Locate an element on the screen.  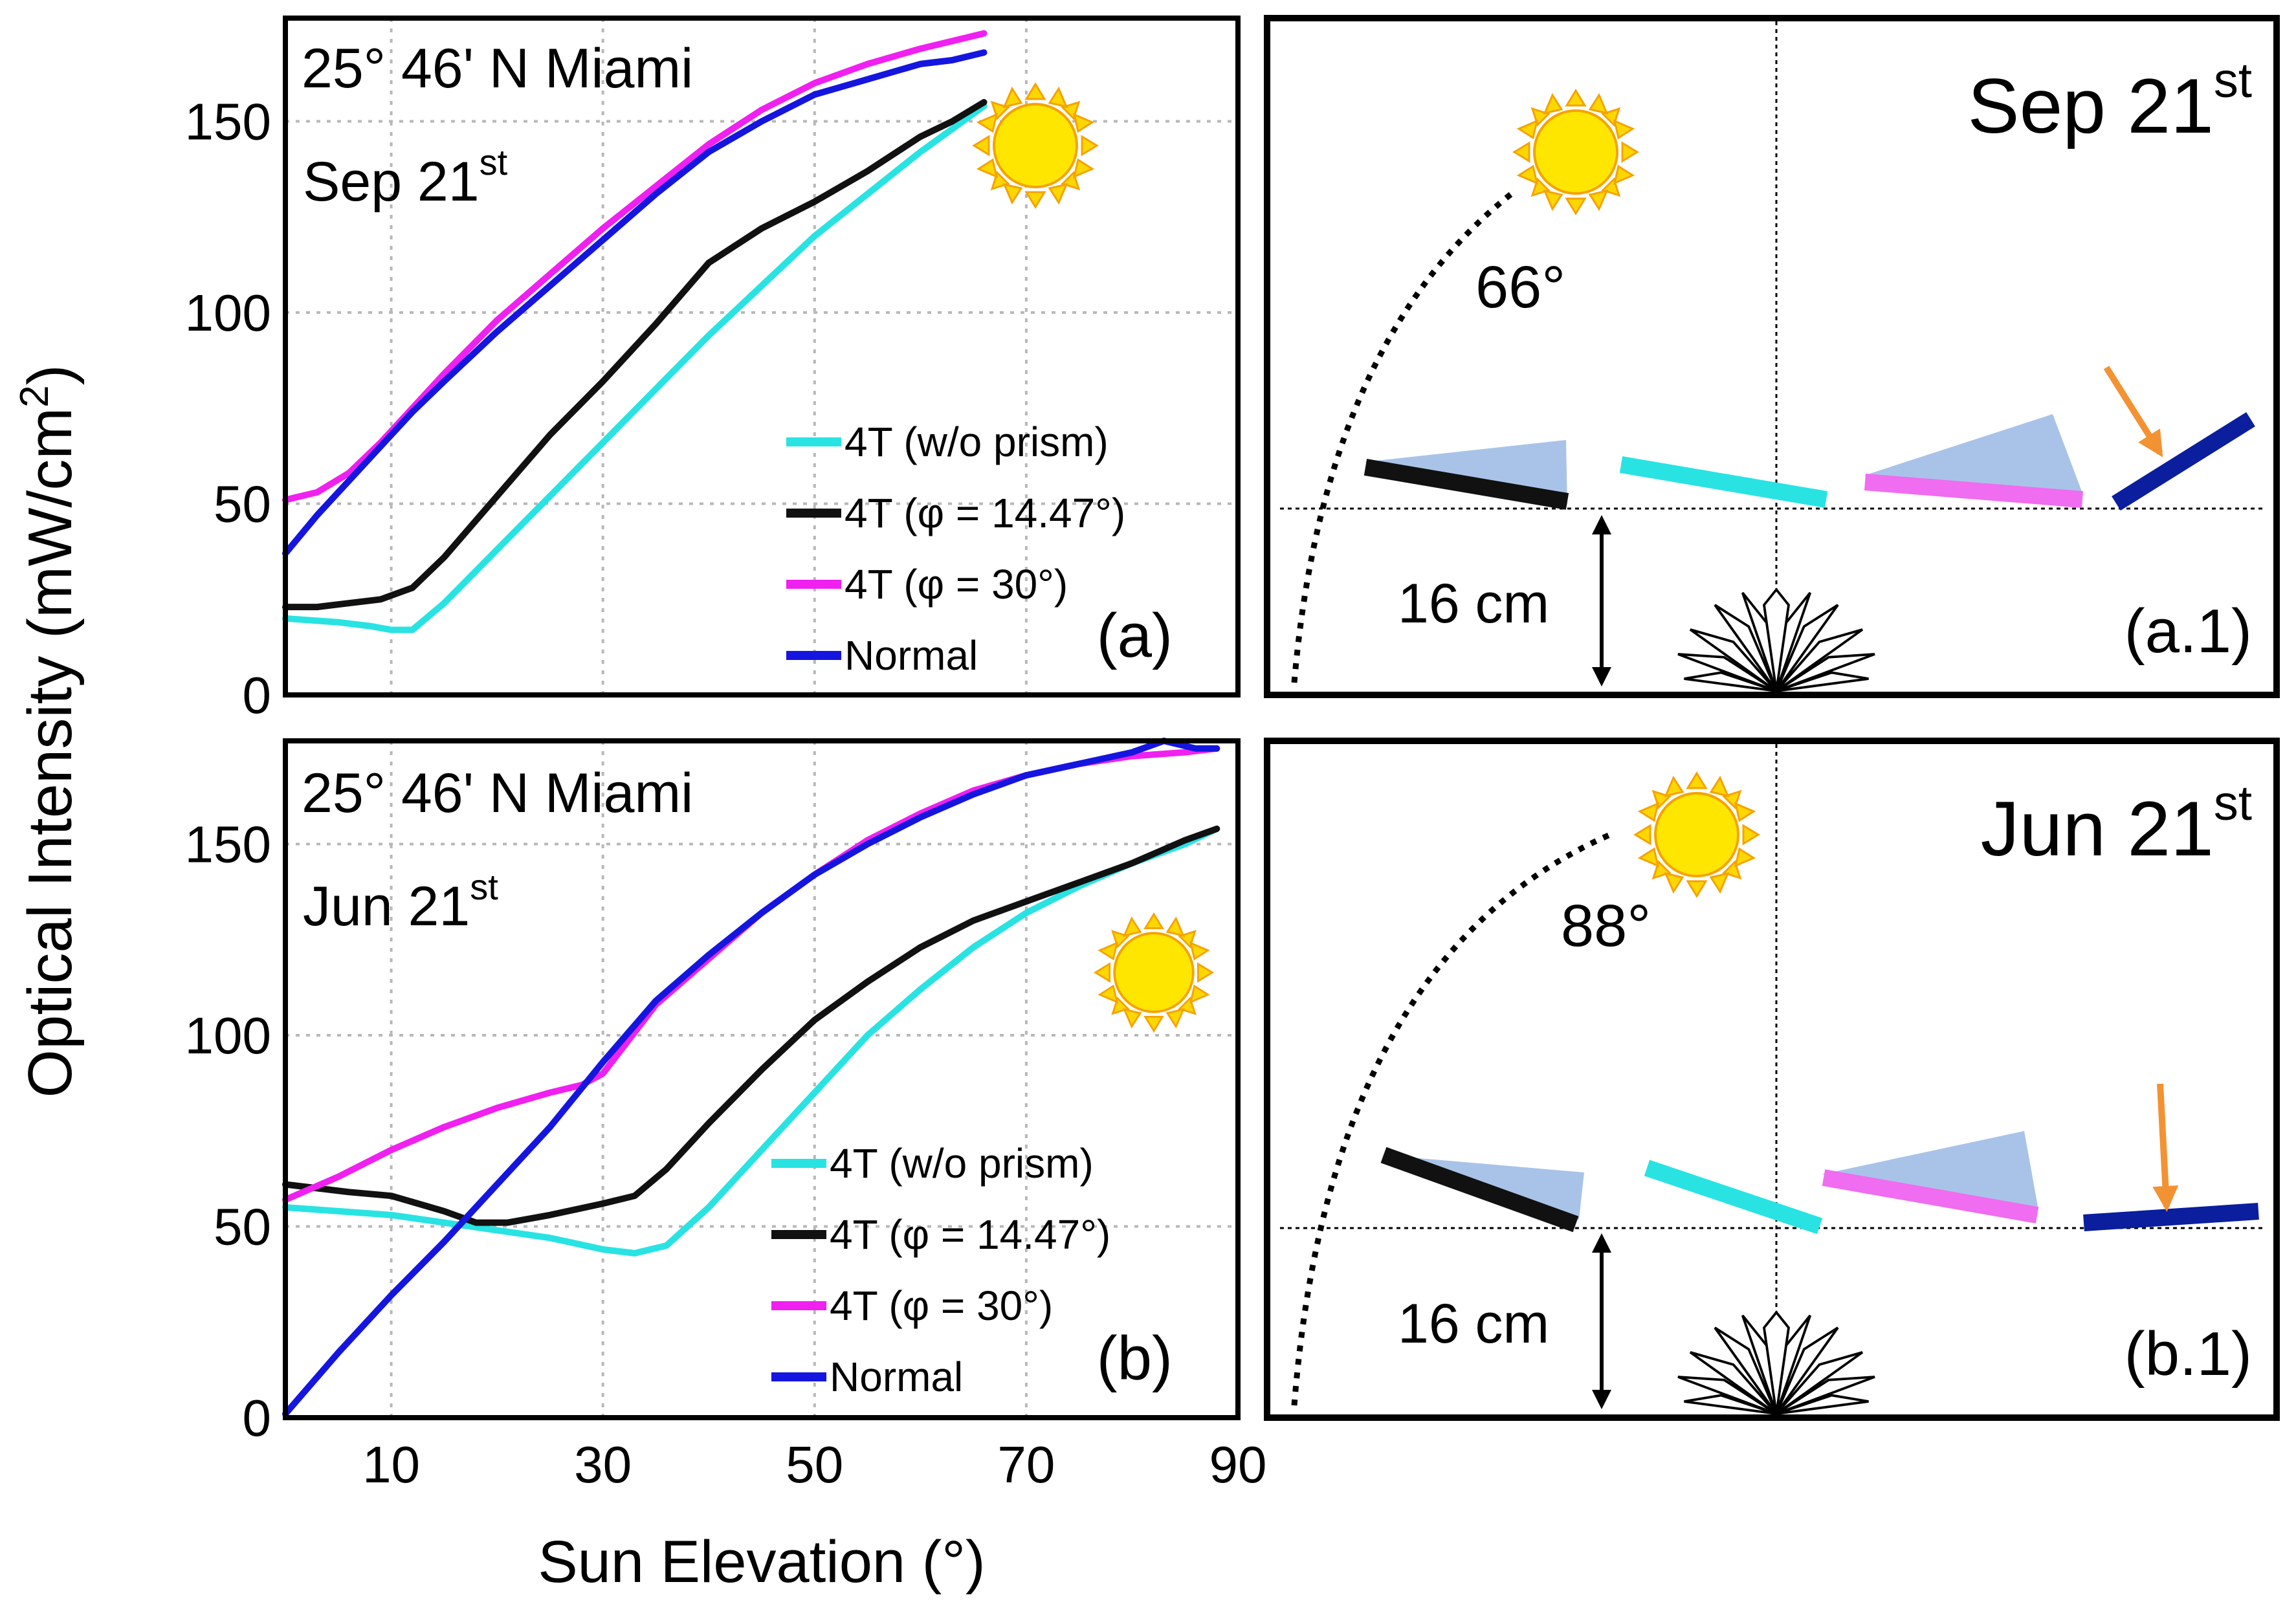
y-axis-label-main: Optical Intensity (mW/cm is located at coordinates (50, 753).